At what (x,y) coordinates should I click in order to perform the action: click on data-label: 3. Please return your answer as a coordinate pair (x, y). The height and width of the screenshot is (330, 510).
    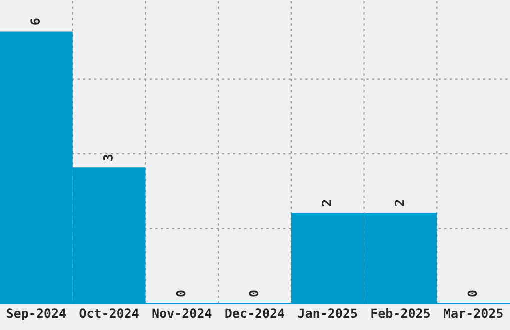
    Looking at the image, I should click on (108, 157).